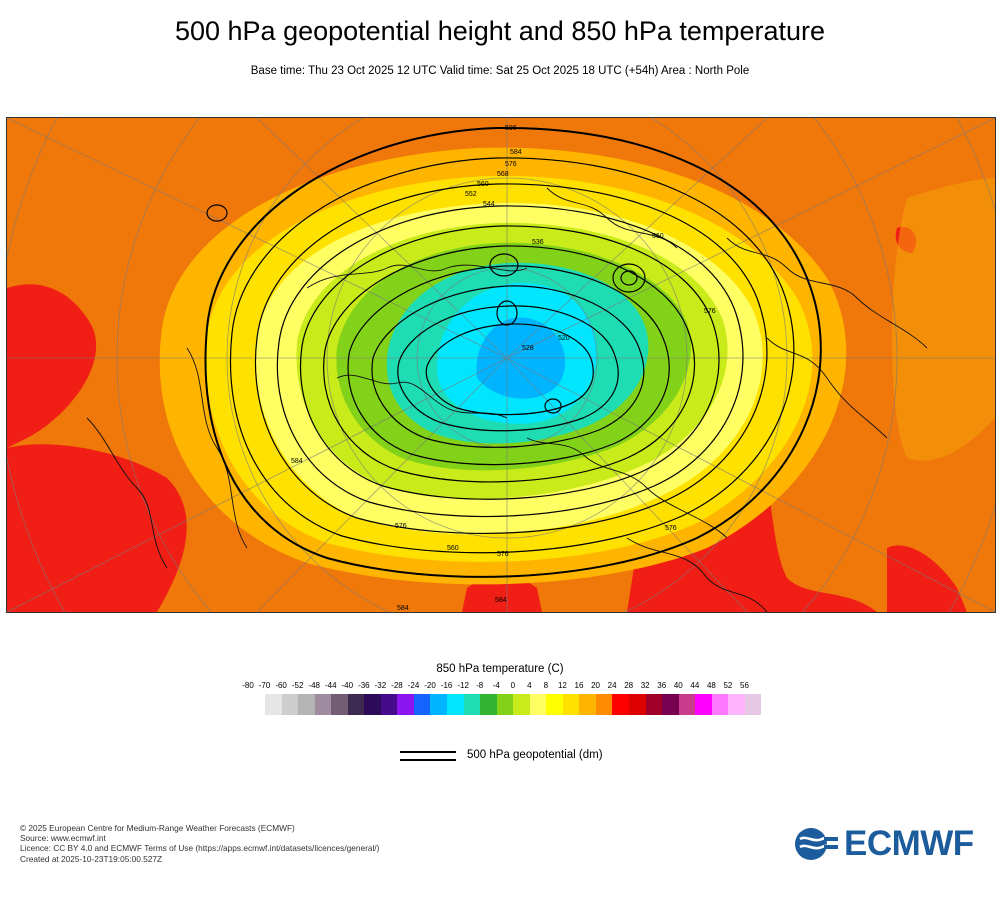  I want to click on contour-label: 528, so click(528, 348).